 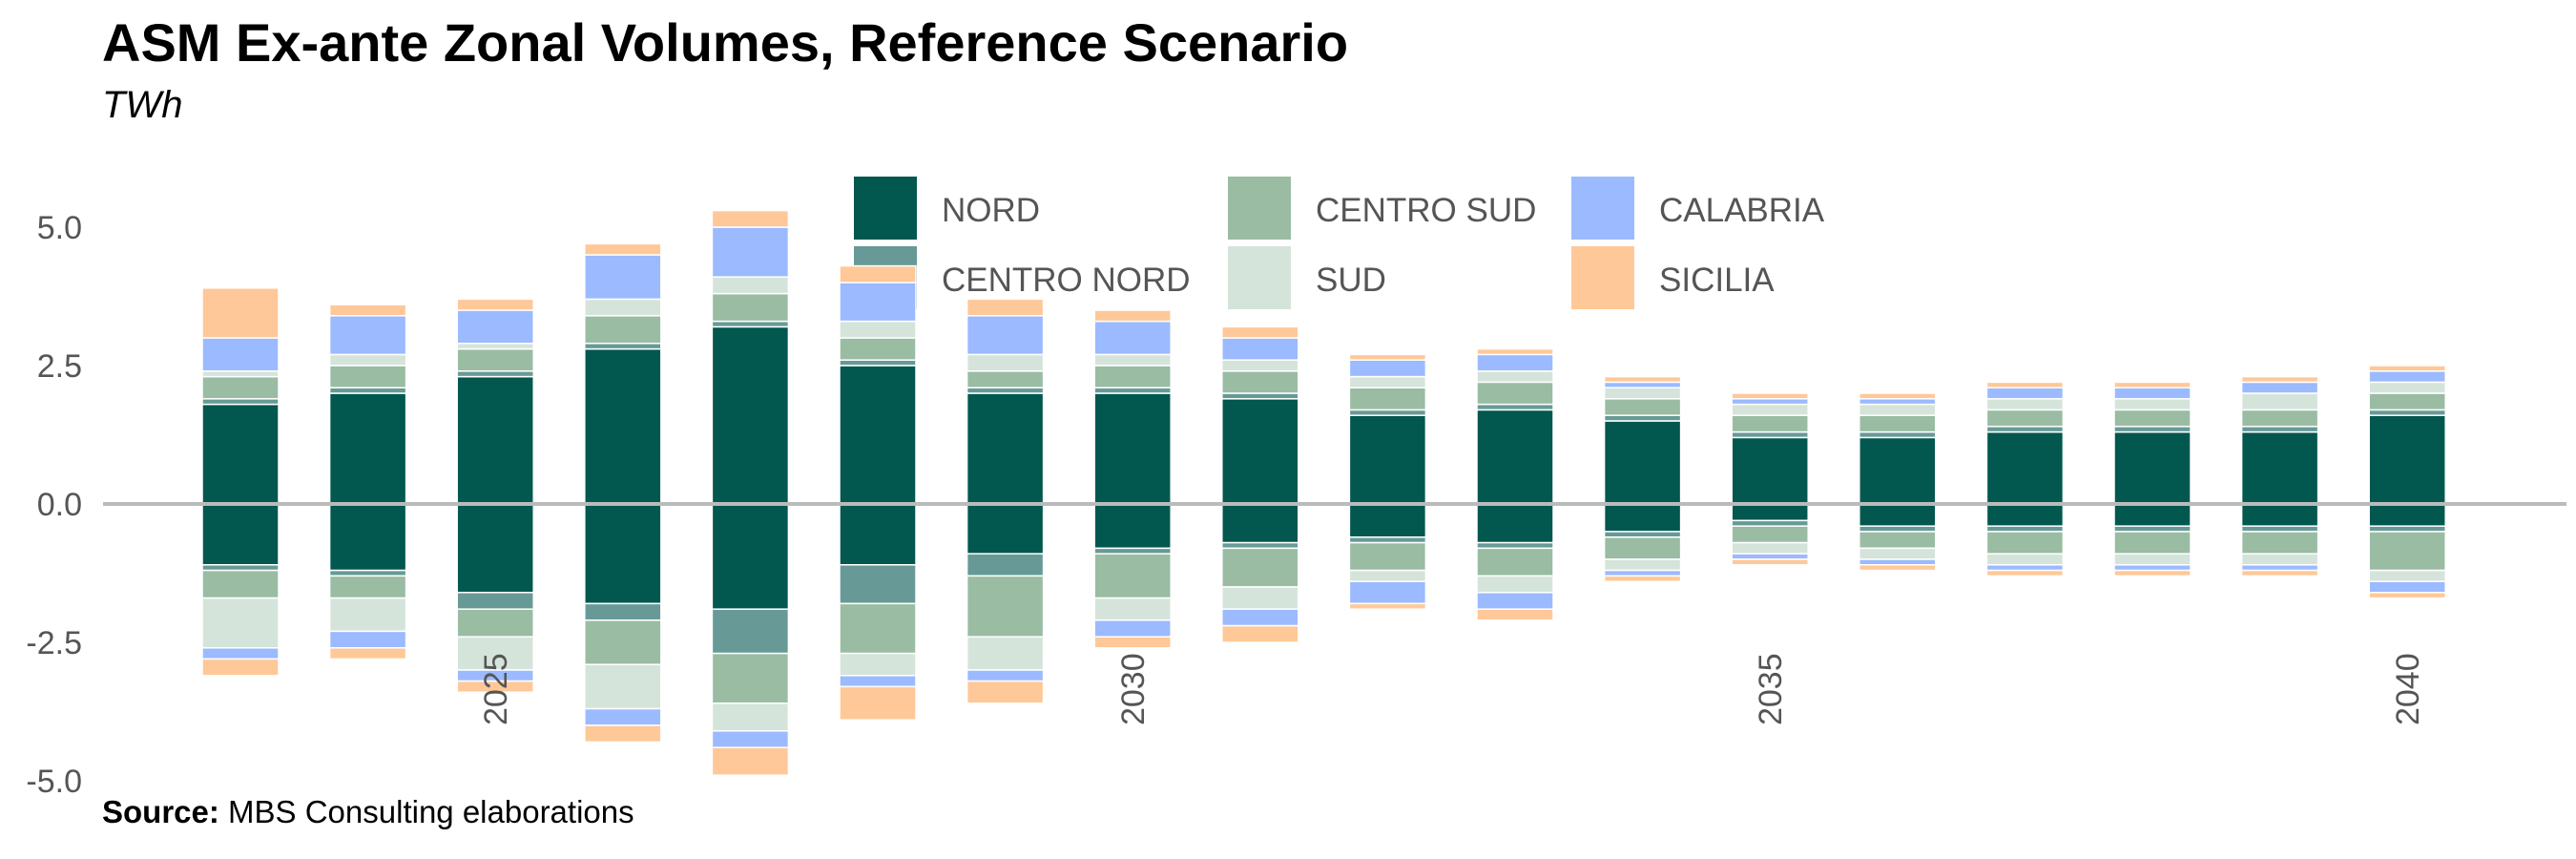 What do you see at coordinates (240, 534) in the screenshot?
I see `bar-nord-2023-neg` at bounding box center [240, 534].